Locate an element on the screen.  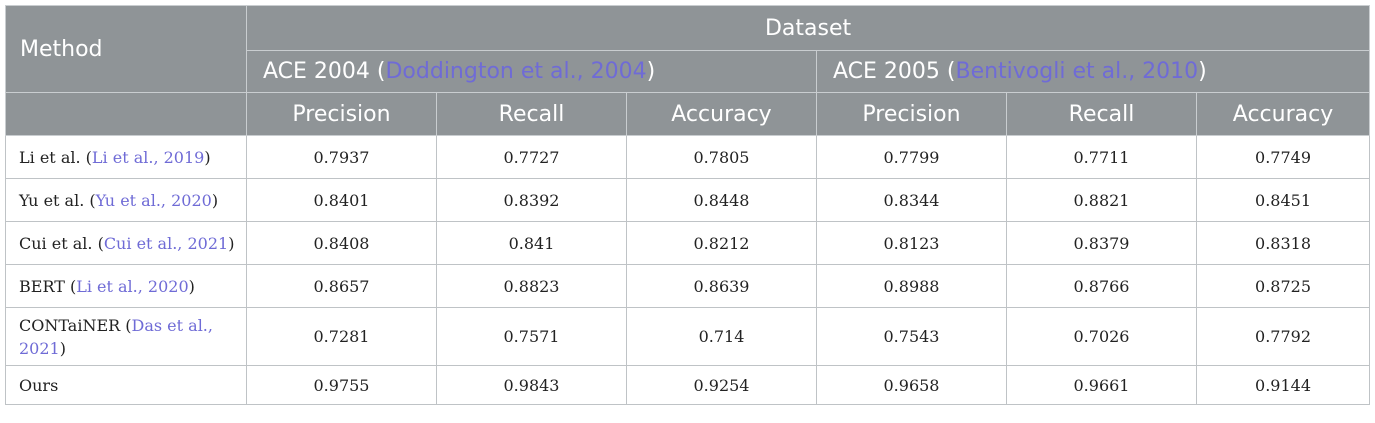
value-cell: 0.7727 is located at coordinates (531, 157).